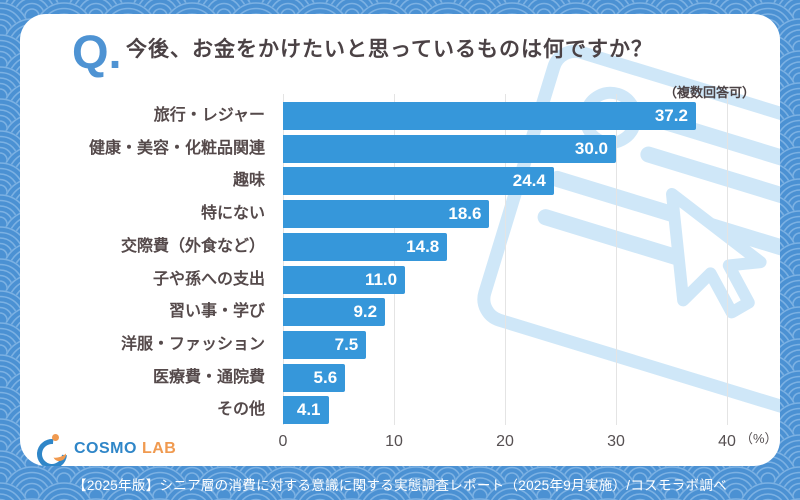 This screenshot has height=500, width=800. I want to click on bar-value: 11.0, so click(381, 279).